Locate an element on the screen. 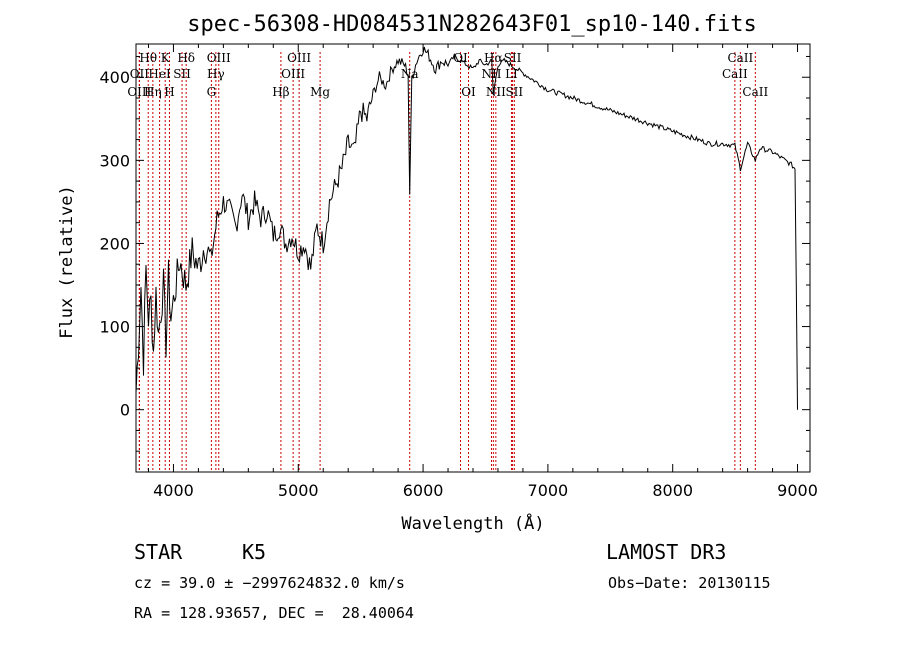  line-label-K: K is located at coordinates (166, 58).